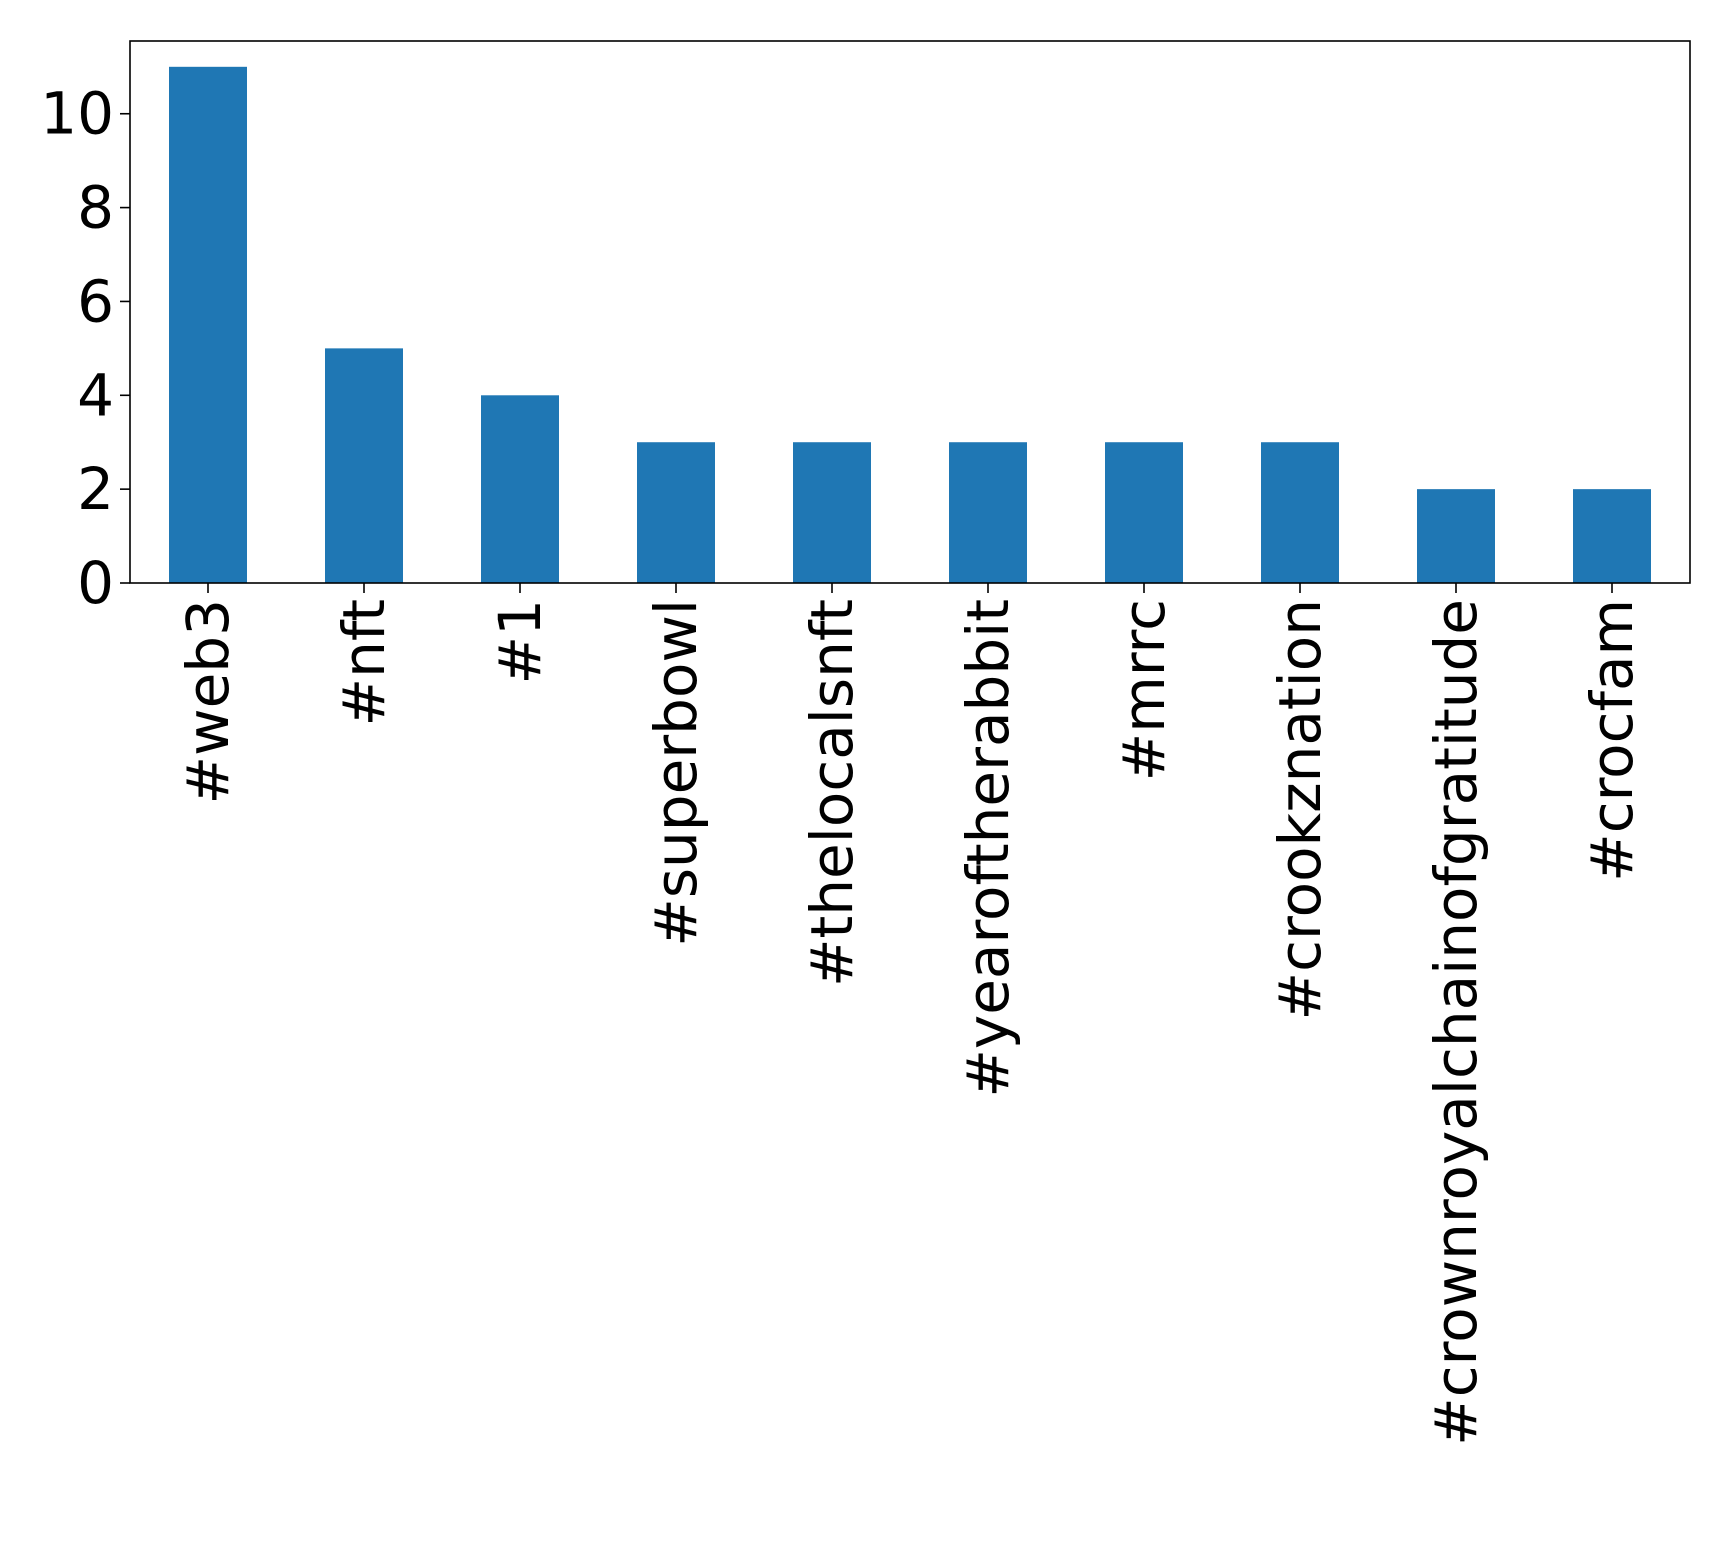 Image resolution: width=1719 pixels, height=1541 pixels. Describe the element at coordinates (1456, 536) in the screenshot. I see `bar-crownroyalchainofgratitude` at that location.